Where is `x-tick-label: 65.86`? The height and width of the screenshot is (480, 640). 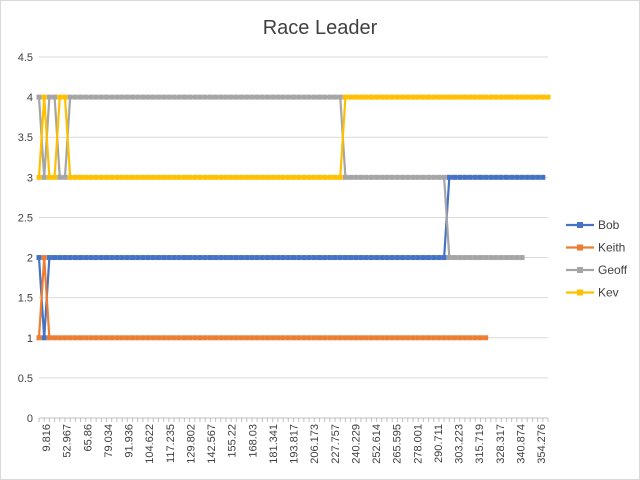
x-tick-label: 65.86 is located at coordinates (88, 438).